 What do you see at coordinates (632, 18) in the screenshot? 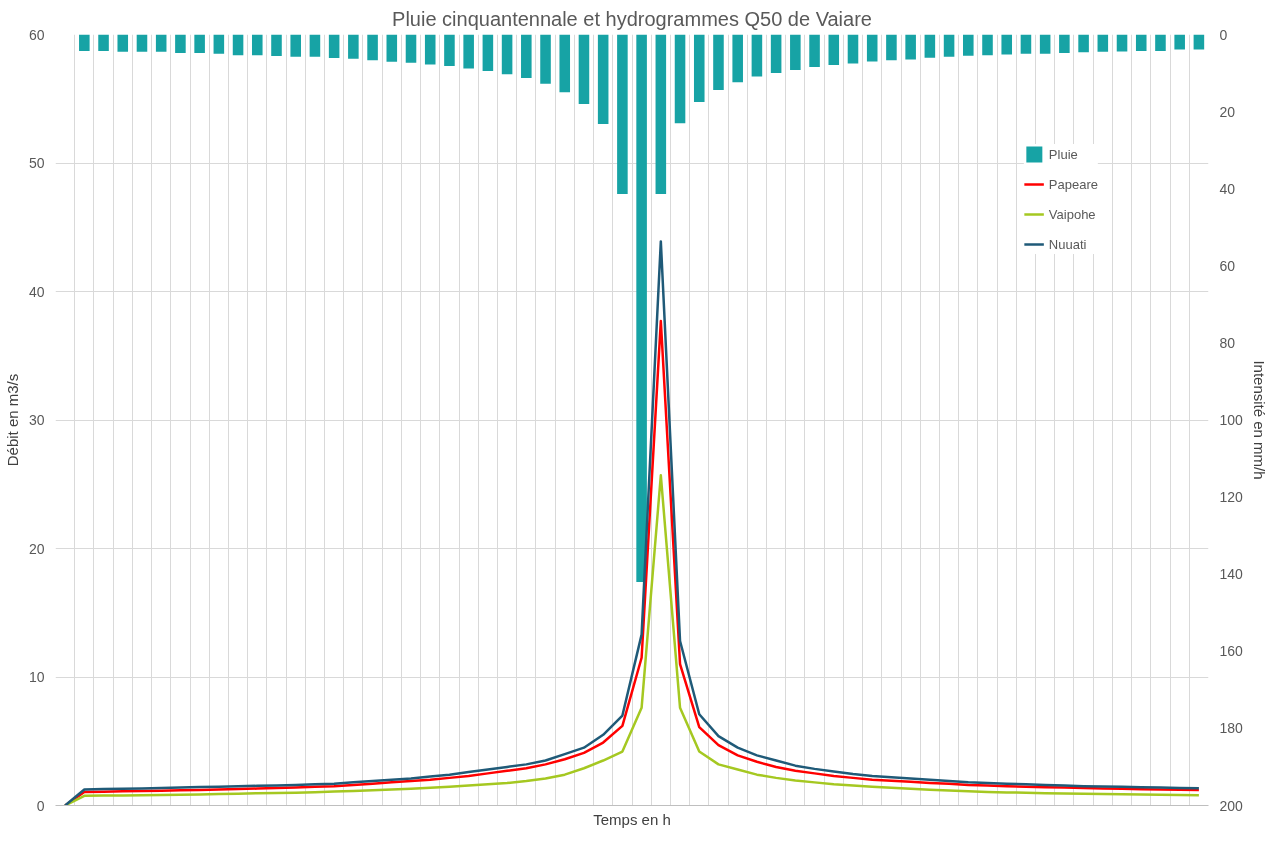
I see `chart-title: Pluie cinquantennale et hydrogrammes Q50 de Vaiare` at bounding box center [632, 18].